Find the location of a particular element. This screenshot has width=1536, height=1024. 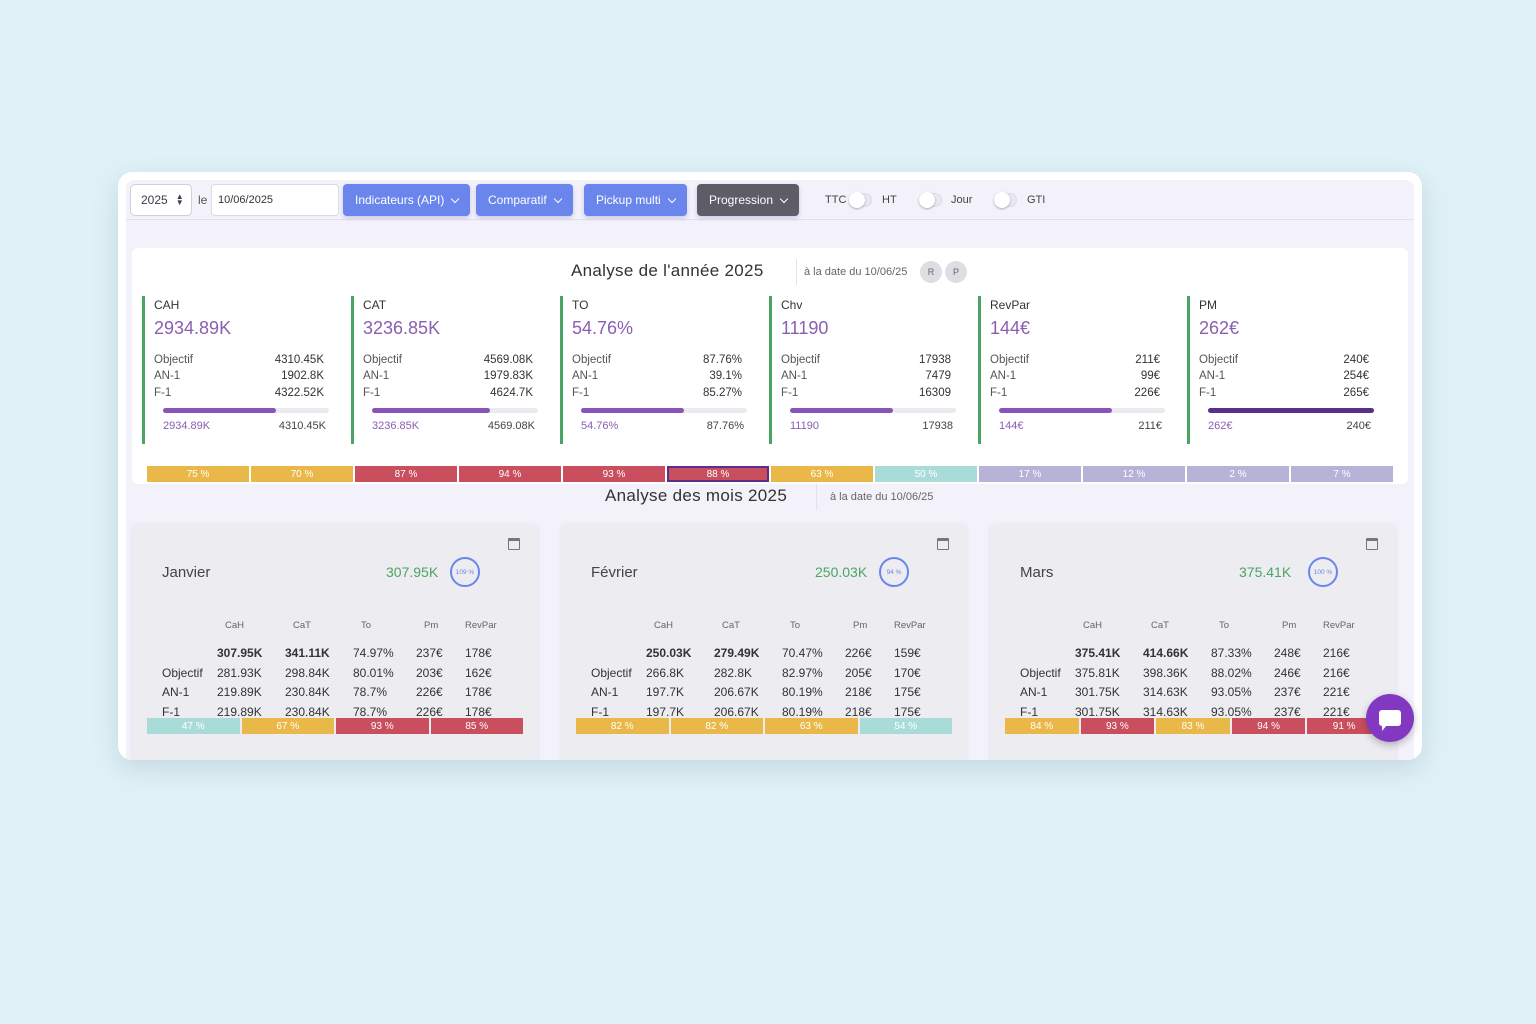

pickup-multi-button: Pickup multi is located at coordinates (635, 200).